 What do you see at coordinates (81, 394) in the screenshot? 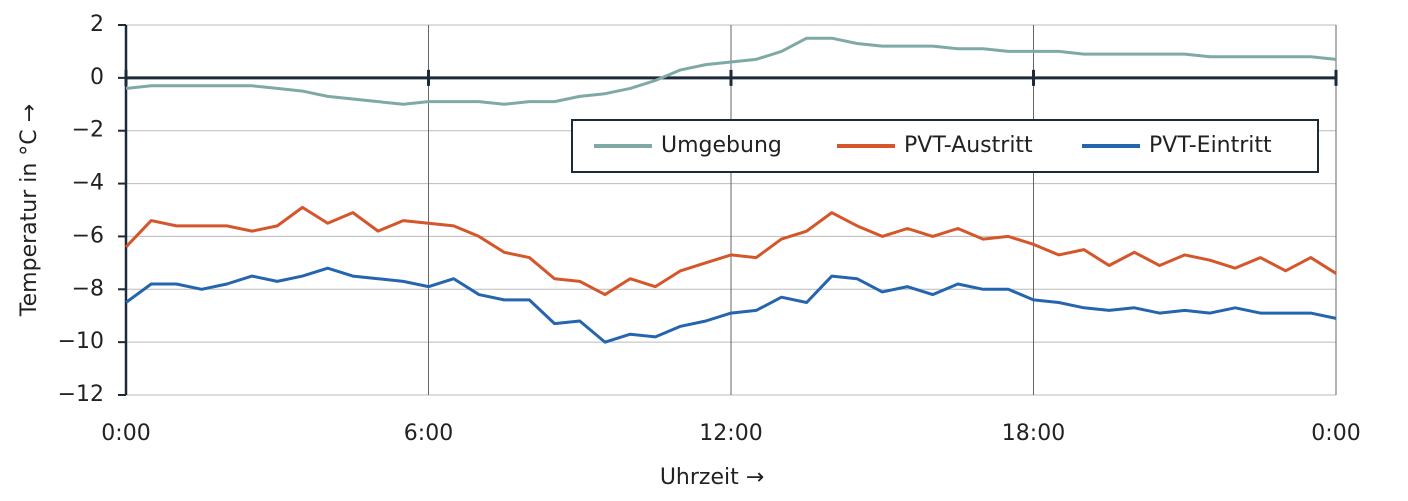
I see `y-tick-label: −12` at bounding box center [81, 394].